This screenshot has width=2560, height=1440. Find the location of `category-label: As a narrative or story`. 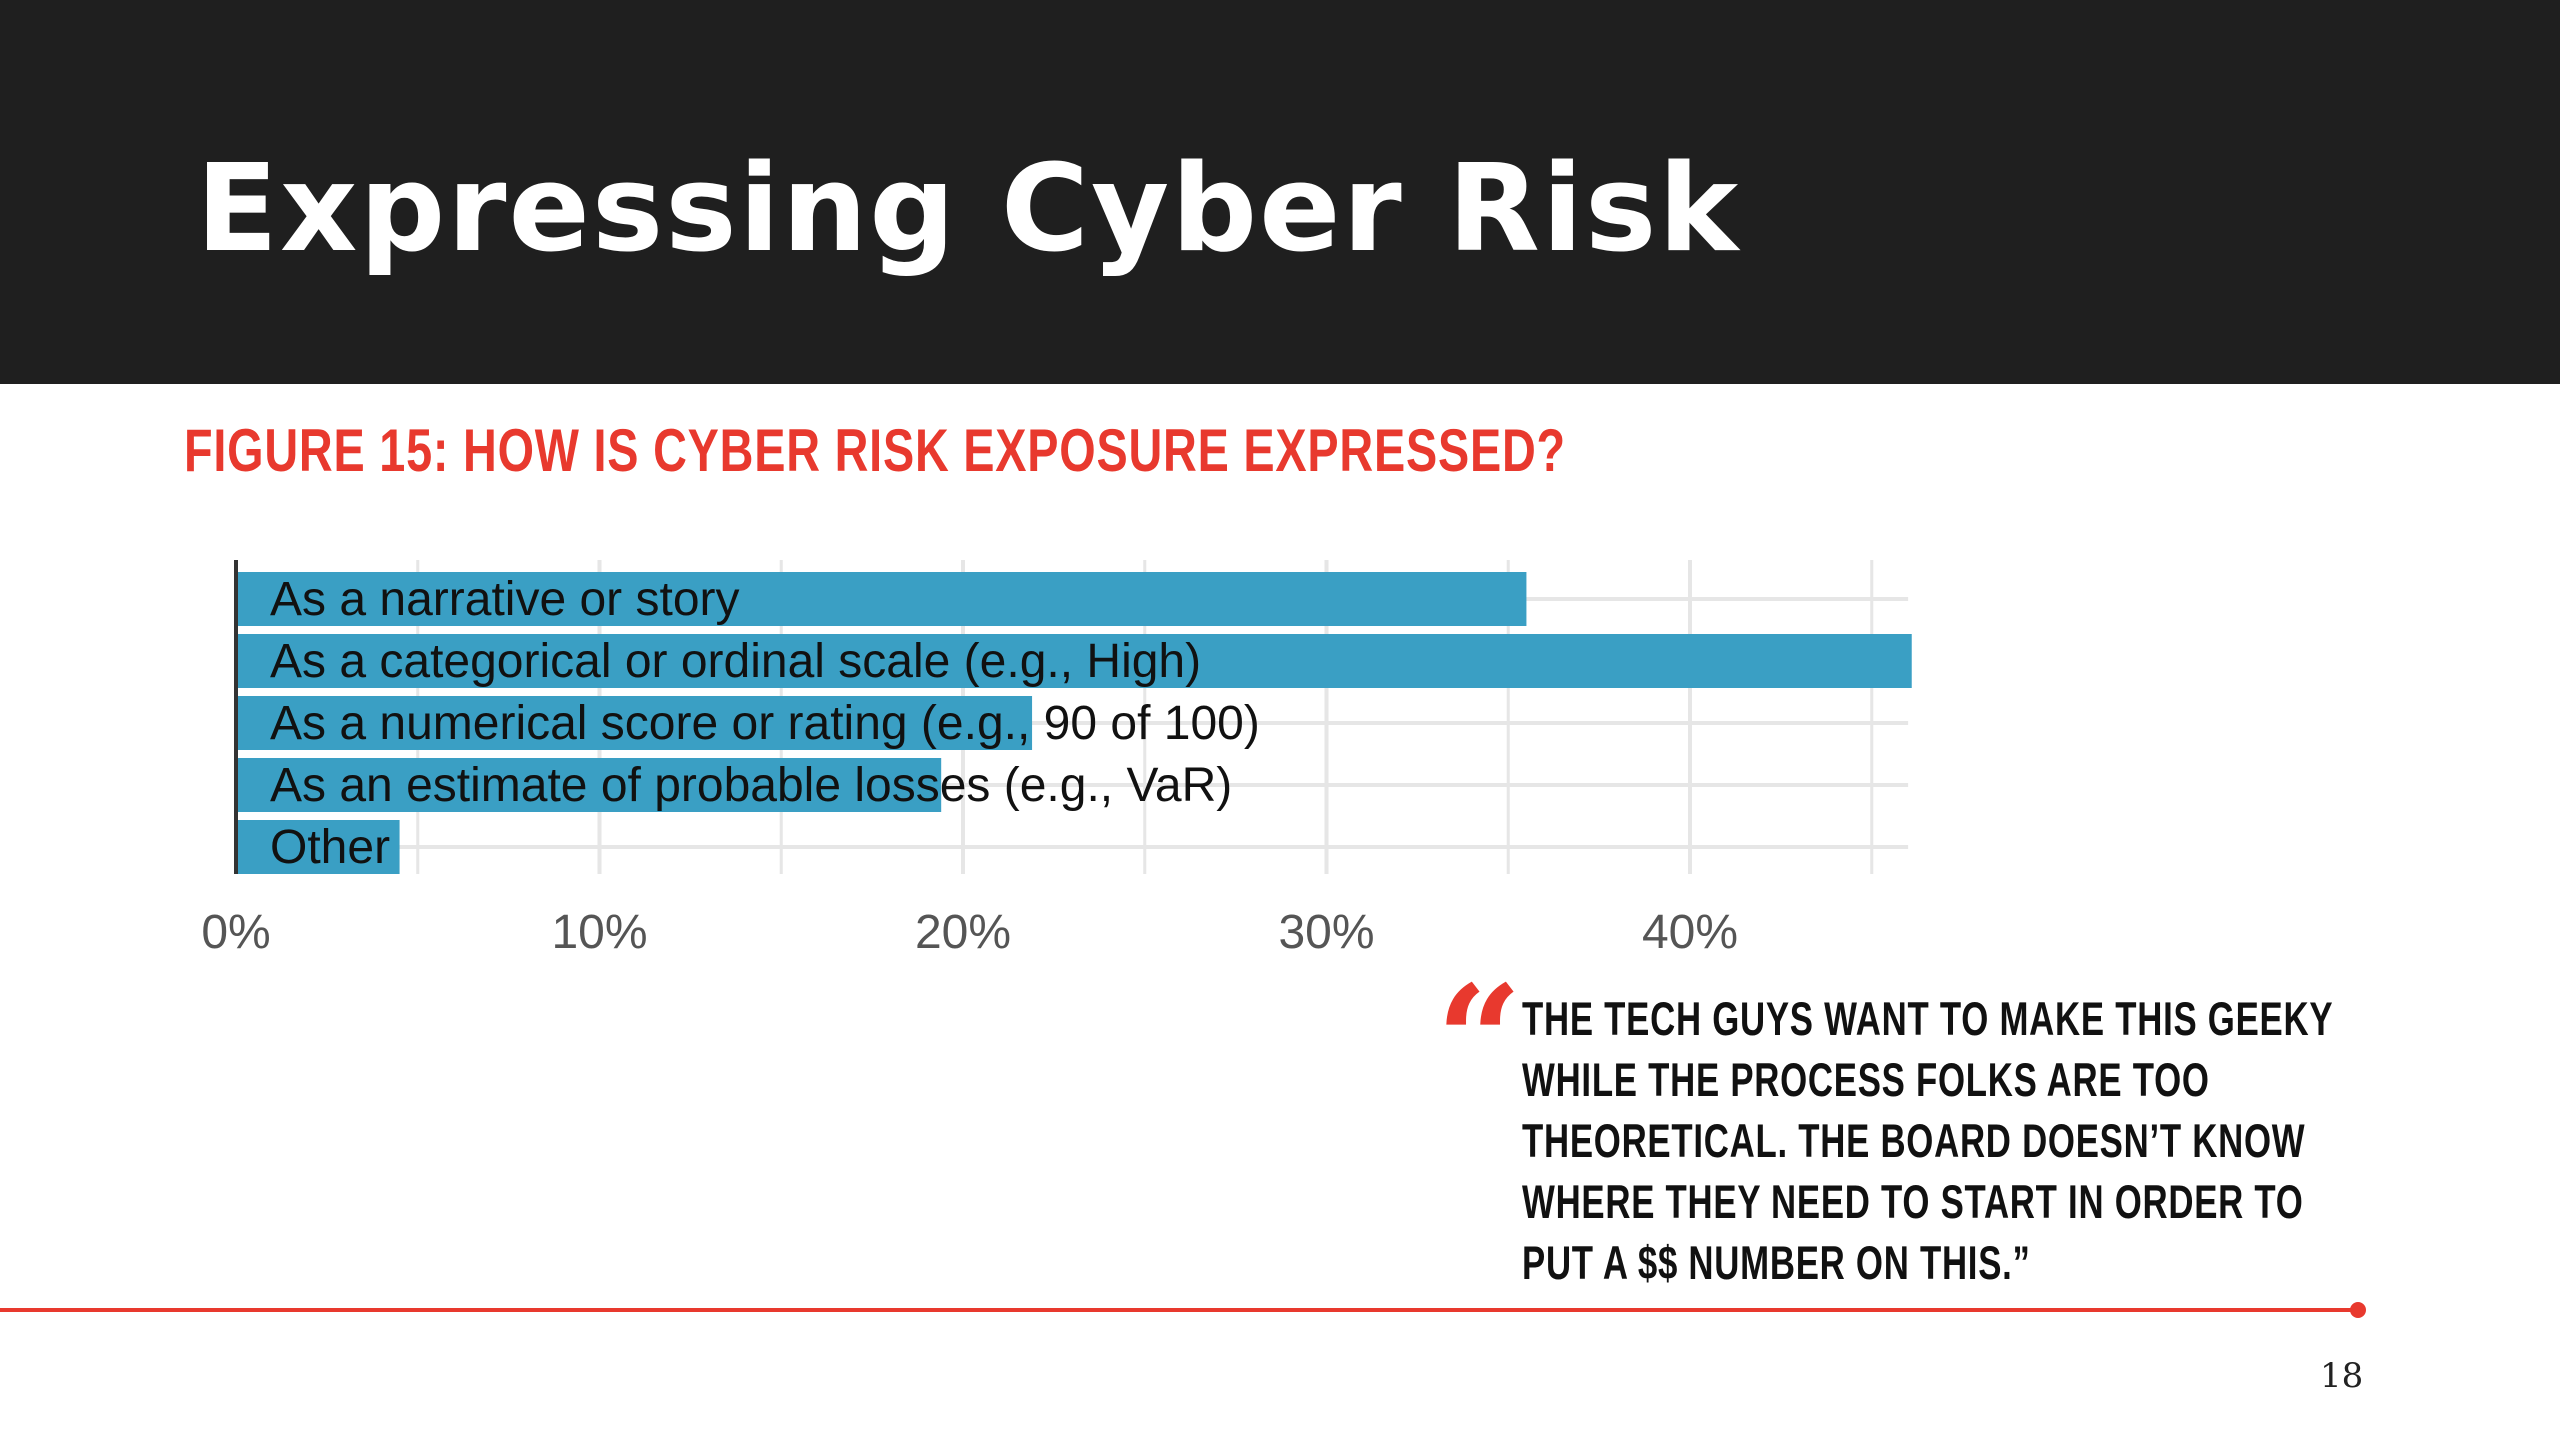

category-label: As a narrative or story is located at coordinates (505, 599).